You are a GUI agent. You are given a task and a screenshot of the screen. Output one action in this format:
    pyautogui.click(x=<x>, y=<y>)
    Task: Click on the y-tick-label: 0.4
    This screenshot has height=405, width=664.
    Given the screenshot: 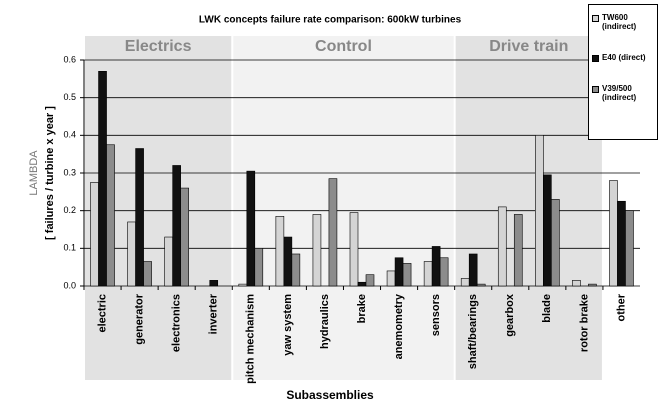 What is the action you would take?
    pyautogui.click(x=69, y=135)
    